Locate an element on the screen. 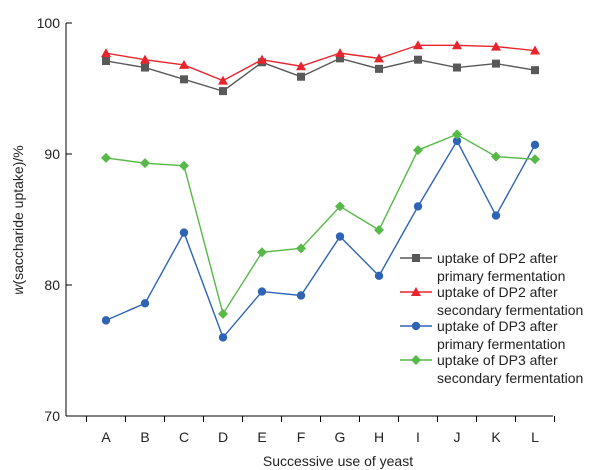 This screenshot has height=470, width=608. x-tick-label: G is located at coordinates (340, 437).